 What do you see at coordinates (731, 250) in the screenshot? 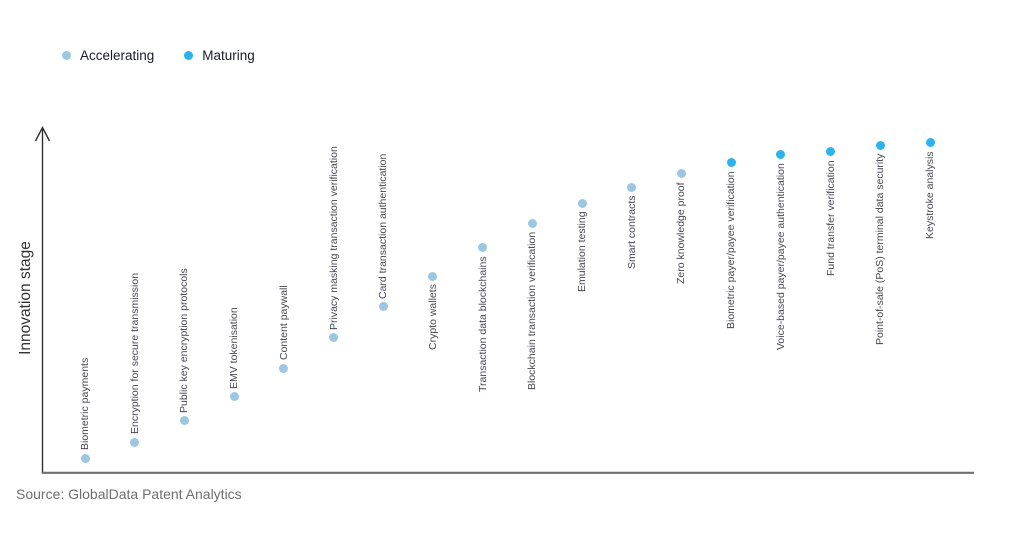
I see `data-point-label: Biometric payer/payee verification` at bounding box center [731, 250].